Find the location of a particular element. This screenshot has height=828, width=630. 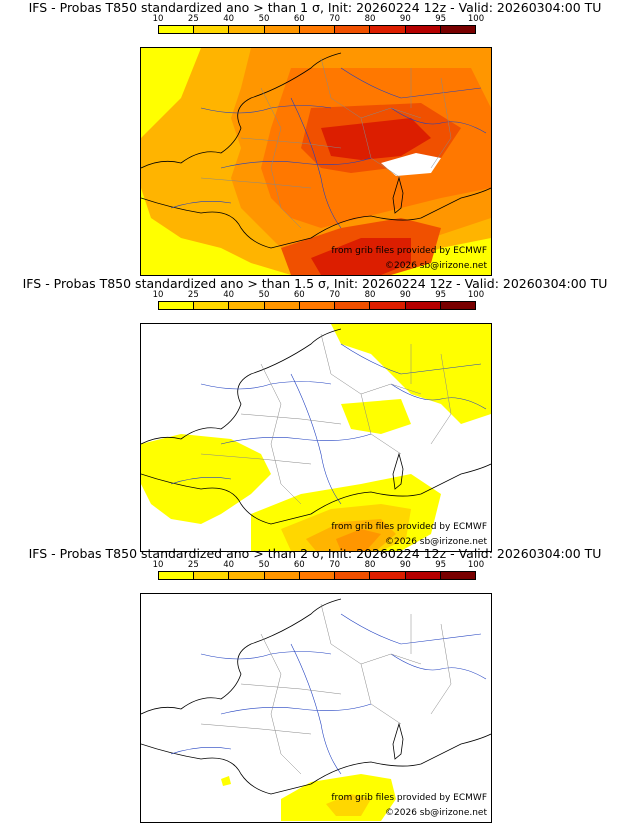

prob-field-yellow-sw is located at coordinates (206, 479).